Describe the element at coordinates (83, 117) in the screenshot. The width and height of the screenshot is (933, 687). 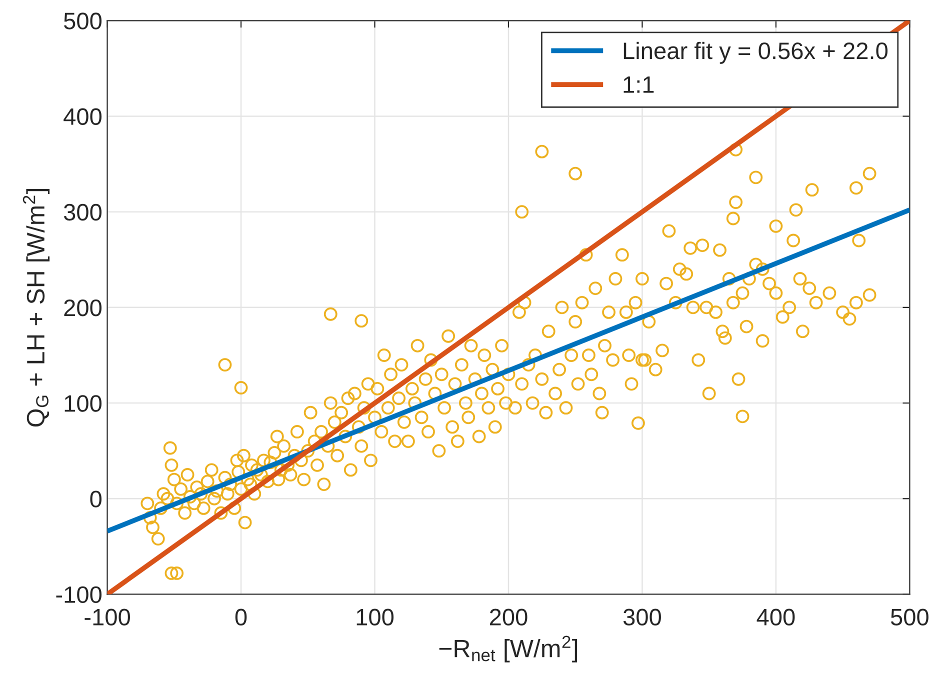
I see `y-tick-label: 400` at that location.